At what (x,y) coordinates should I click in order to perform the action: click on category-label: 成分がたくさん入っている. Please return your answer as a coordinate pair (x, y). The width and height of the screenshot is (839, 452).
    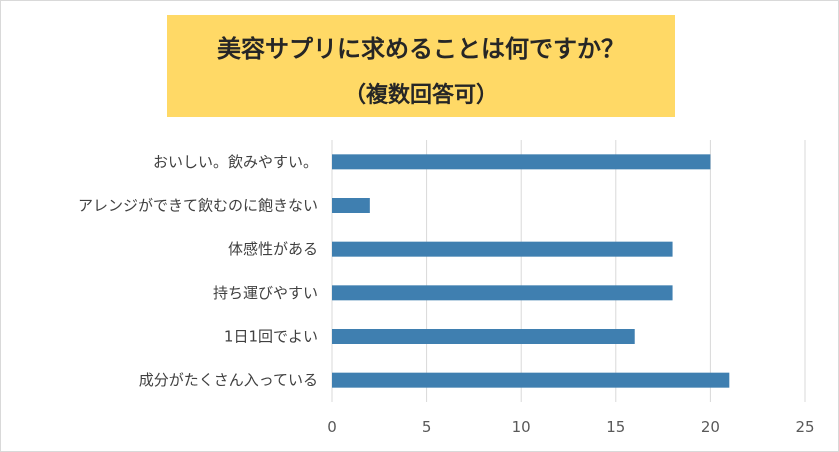
    Looking at the image, I should click on (228, 380).